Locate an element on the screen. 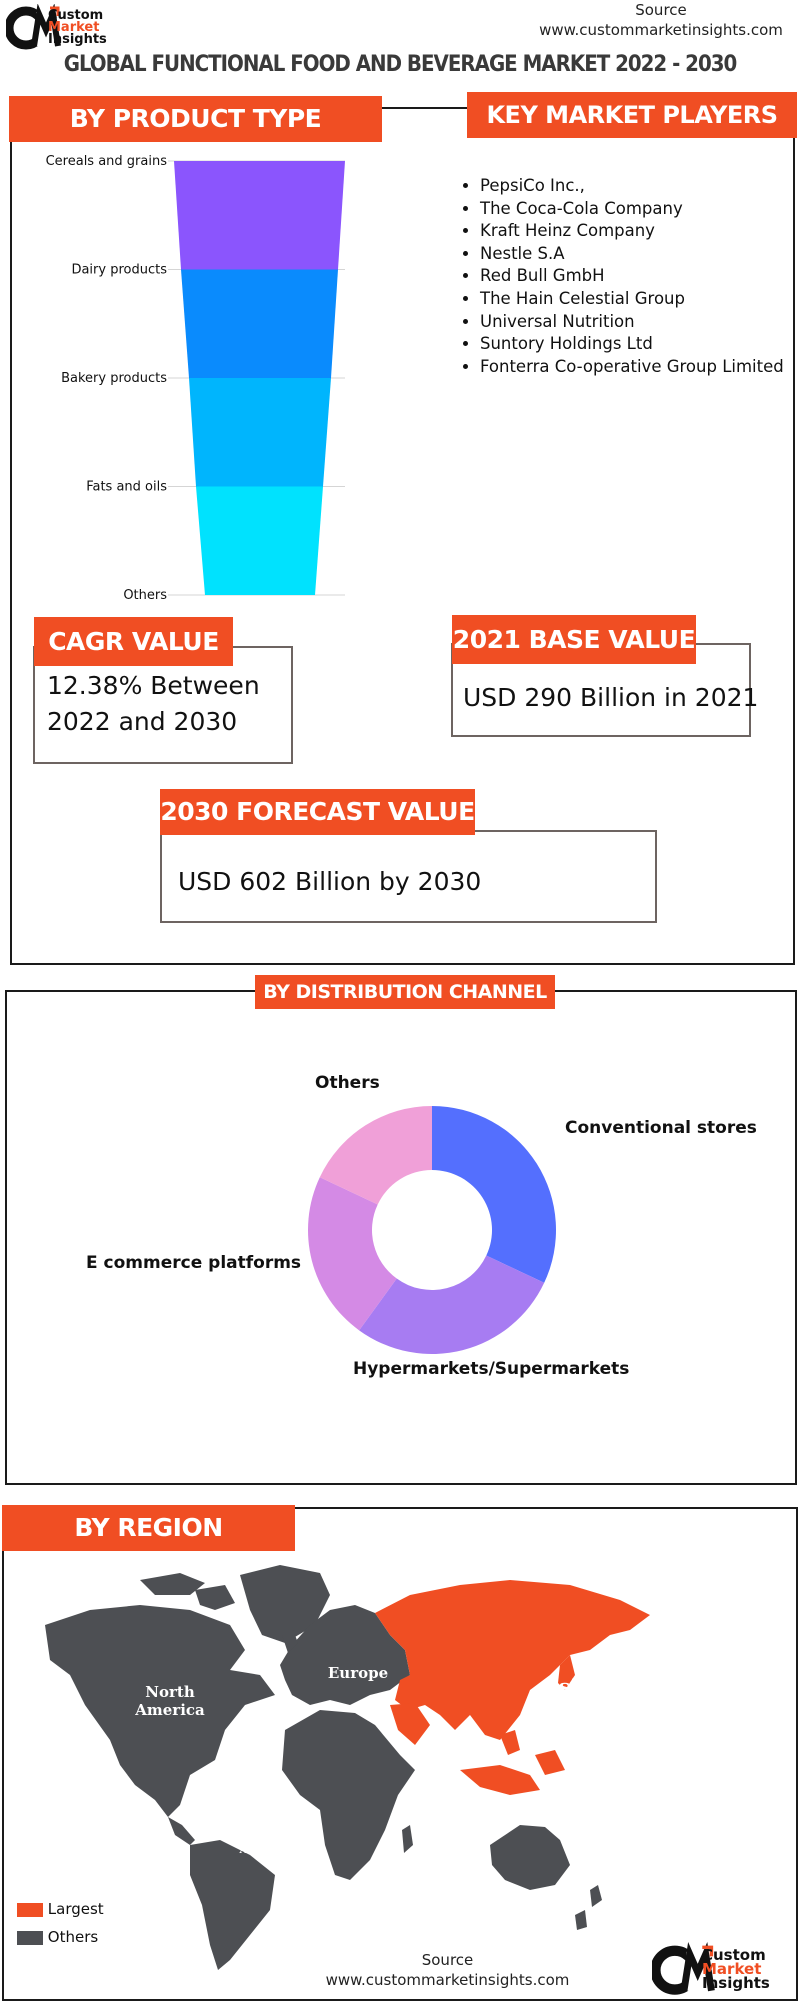 The height and width of the screenshot is (2001, 800). distribution-heading: BY DISTRIBUTION CHANNEL is located at coordinates (405, 992).